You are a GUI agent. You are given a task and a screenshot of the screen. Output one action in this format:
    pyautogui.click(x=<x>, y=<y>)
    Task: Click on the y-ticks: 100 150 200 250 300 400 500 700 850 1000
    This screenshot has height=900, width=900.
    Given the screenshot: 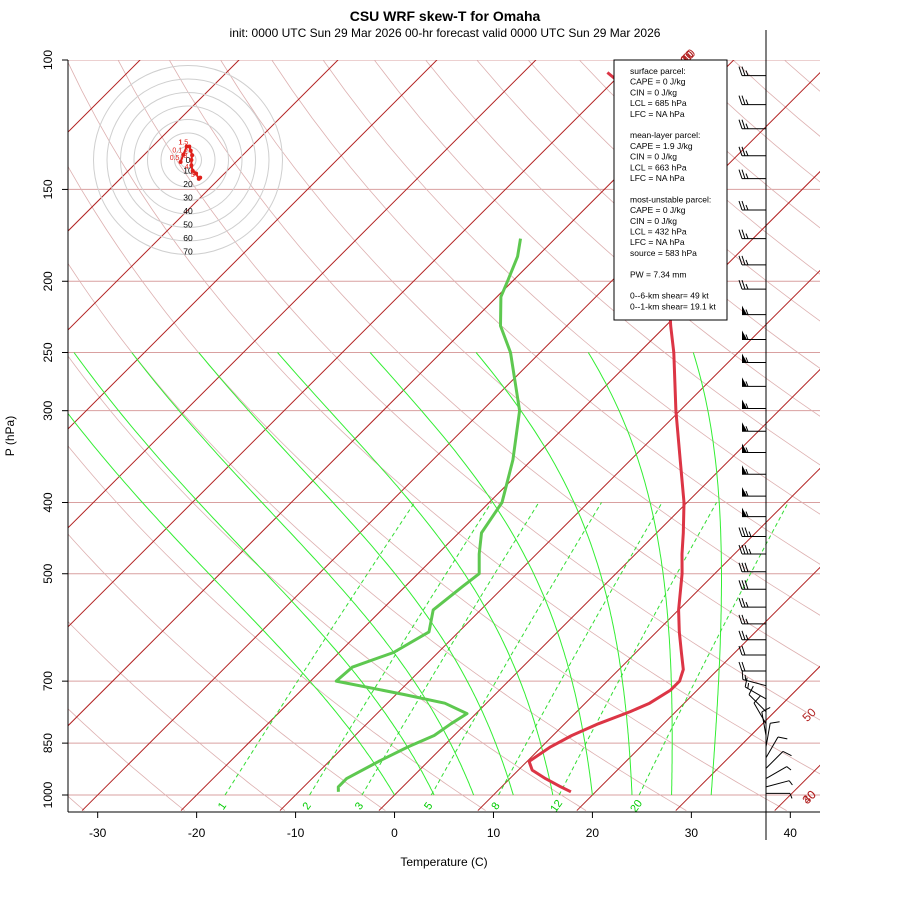 What is the action you would take?
    pyautogui.click(x=54, y=429)
    